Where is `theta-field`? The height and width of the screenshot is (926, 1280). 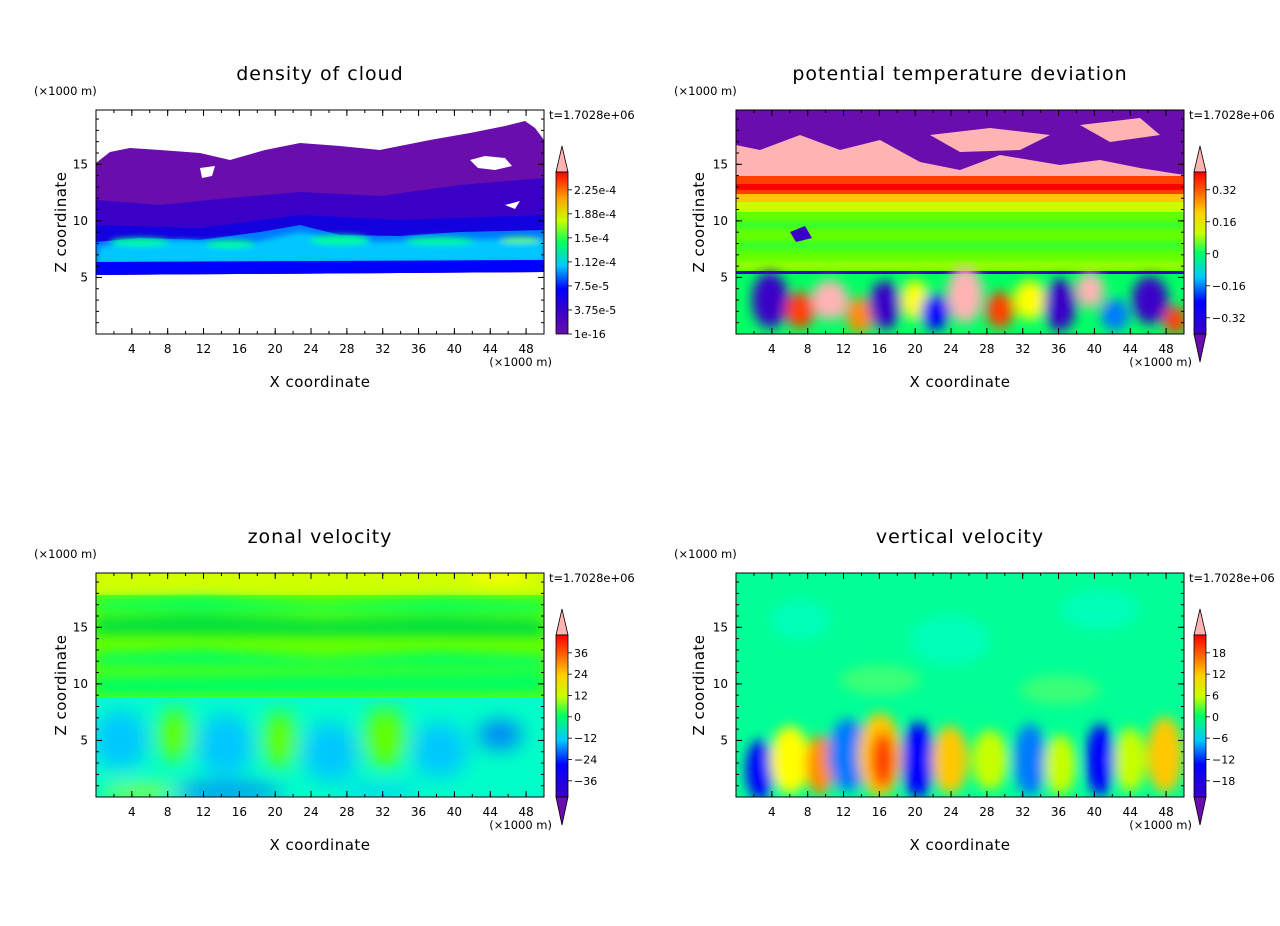
theta-field is located at coordinates (960, 222).